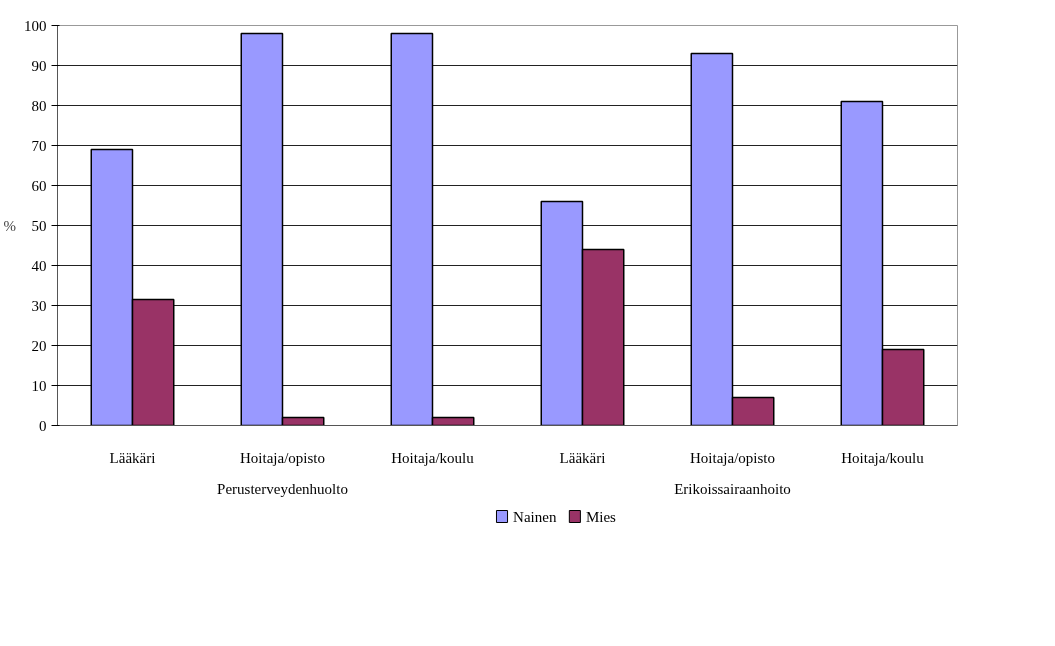 This screenshot has height=646, width=1055. What do you see at coordinates (601, 516) in the screenshot?
I see `legend-label: Mies` at bounding box center [601, 516].